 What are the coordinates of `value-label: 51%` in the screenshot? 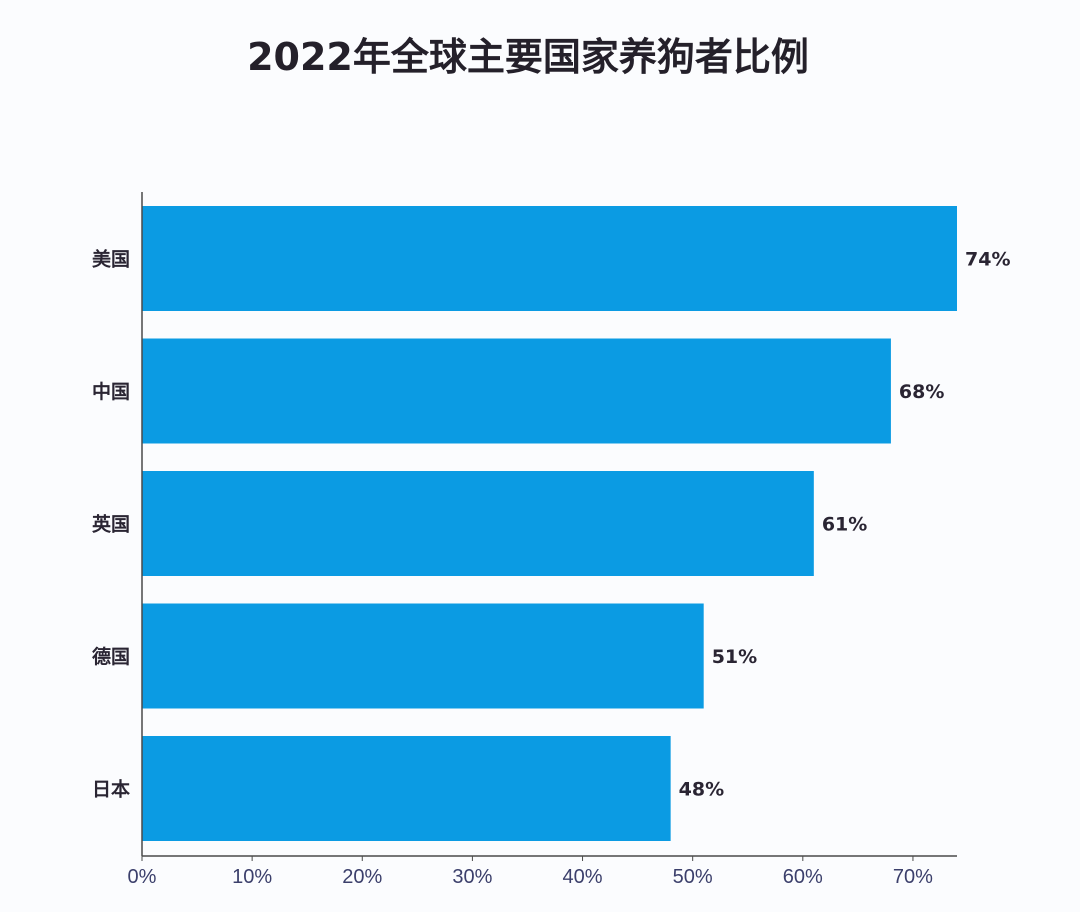 It's located at (734, 657).